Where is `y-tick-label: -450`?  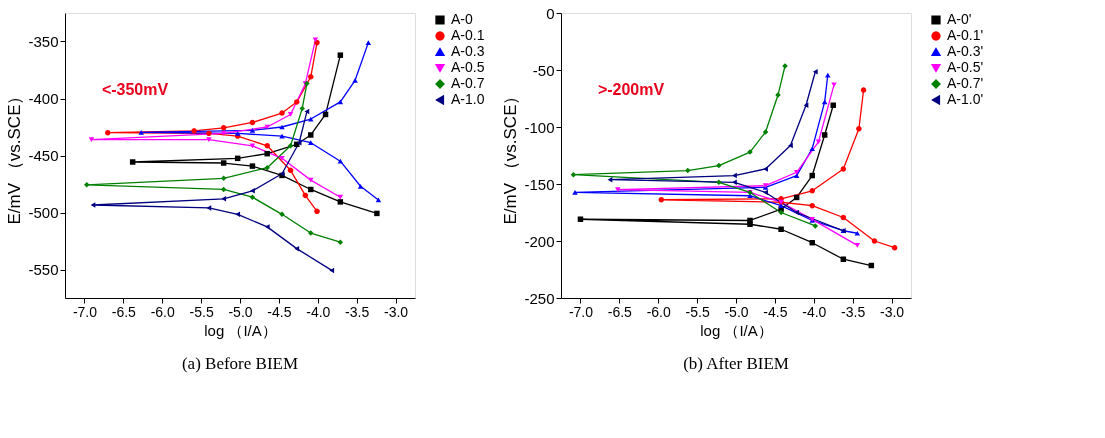 y-tick-label: -450 is located at coordinates (43, 155).